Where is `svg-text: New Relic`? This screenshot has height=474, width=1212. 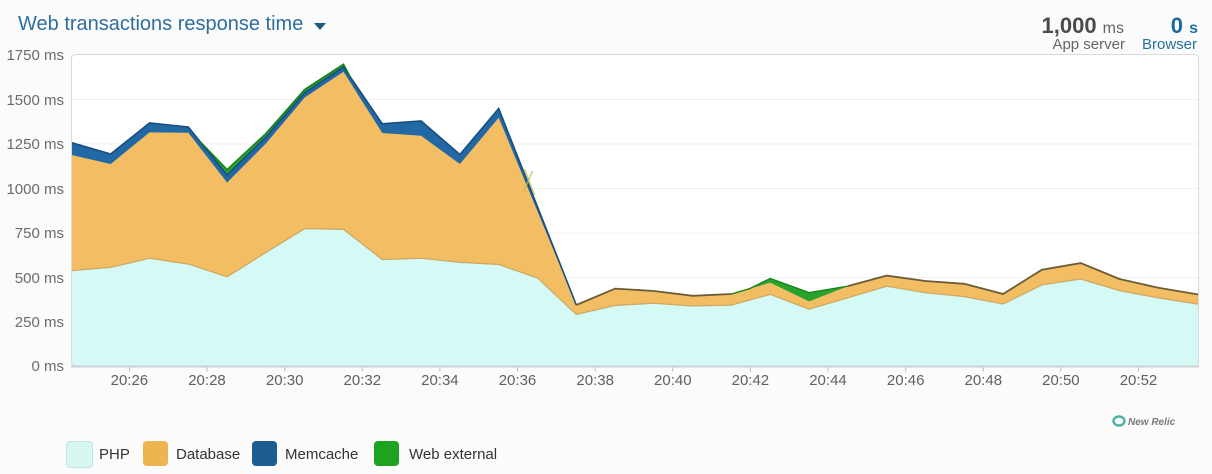
svg-text: New Relic is located at coordinates (1152, 422).